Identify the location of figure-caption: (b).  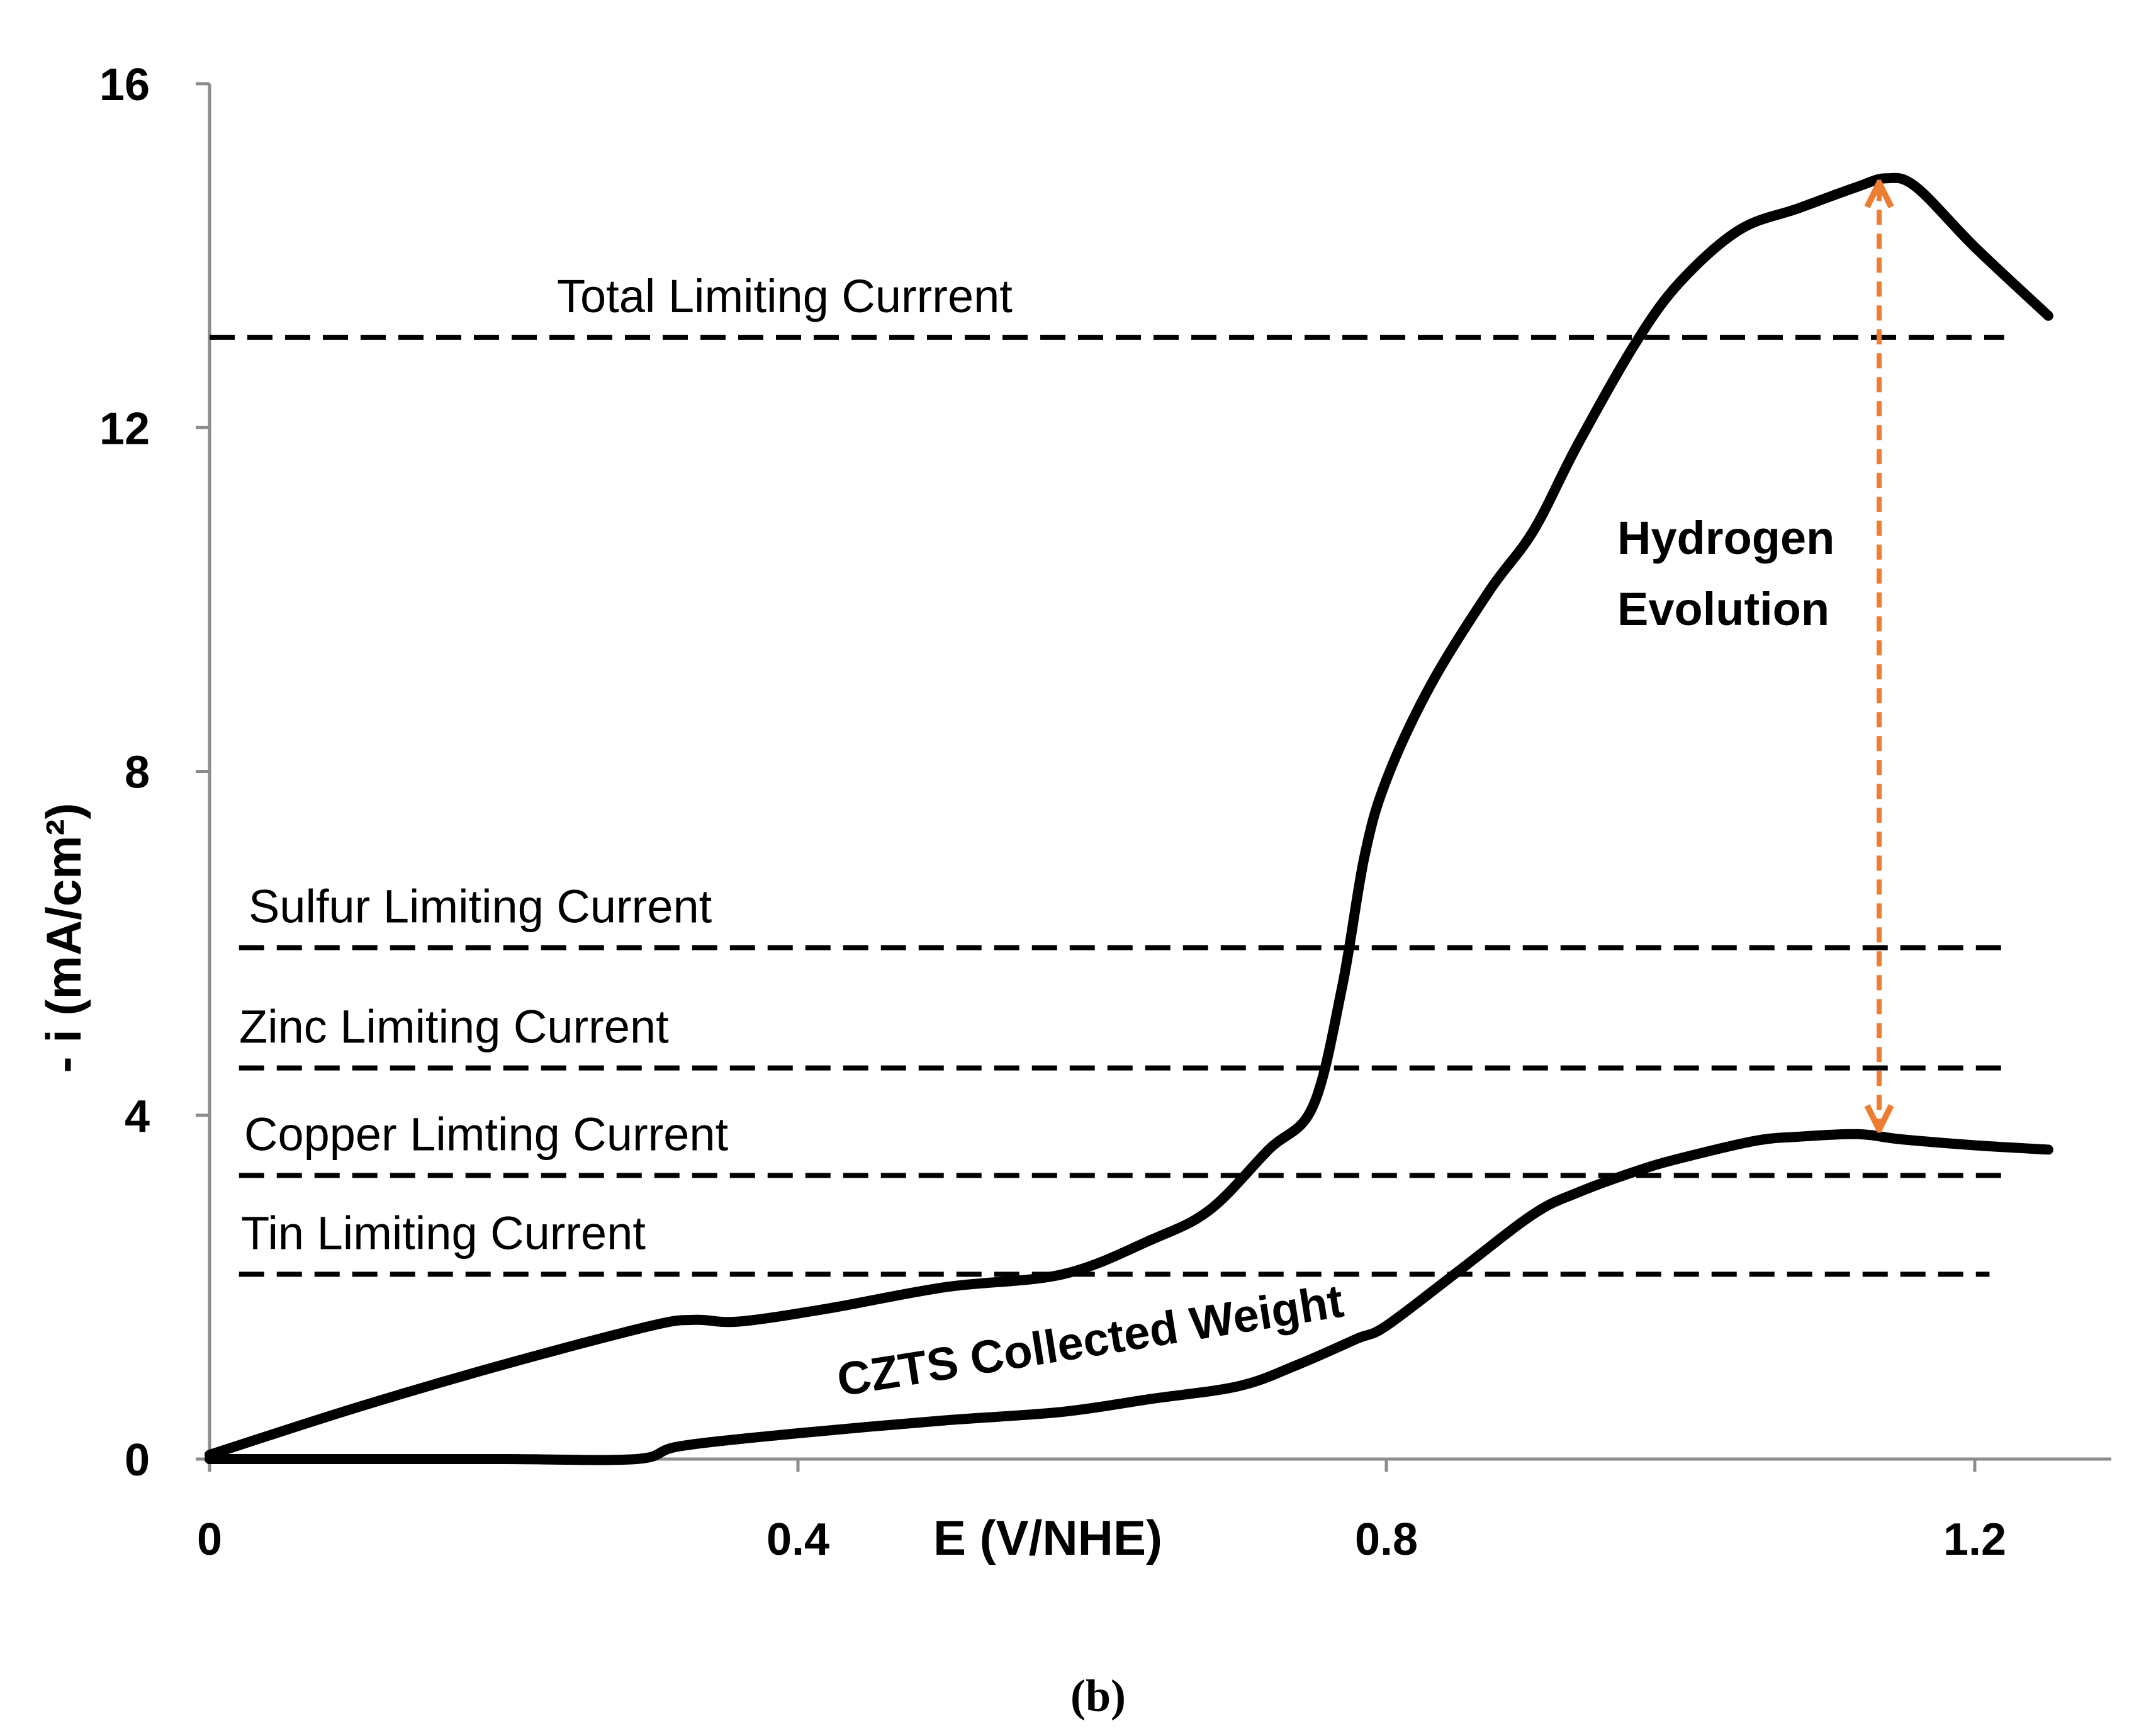
(1098, 1696).